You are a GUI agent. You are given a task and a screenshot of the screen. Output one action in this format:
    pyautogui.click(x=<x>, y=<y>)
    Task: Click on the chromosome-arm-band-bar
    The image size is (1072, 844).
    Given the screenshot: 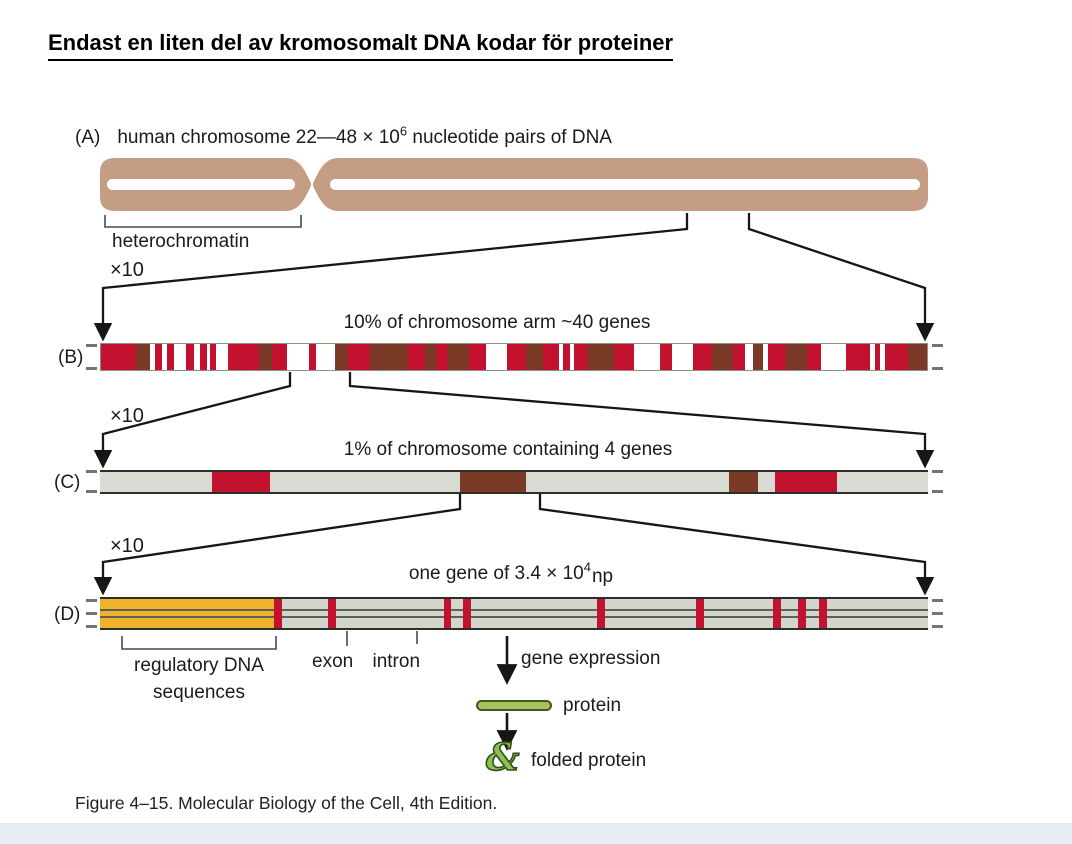 What is the action you would take?
    pyautogui.click(x=514, y=357)
    